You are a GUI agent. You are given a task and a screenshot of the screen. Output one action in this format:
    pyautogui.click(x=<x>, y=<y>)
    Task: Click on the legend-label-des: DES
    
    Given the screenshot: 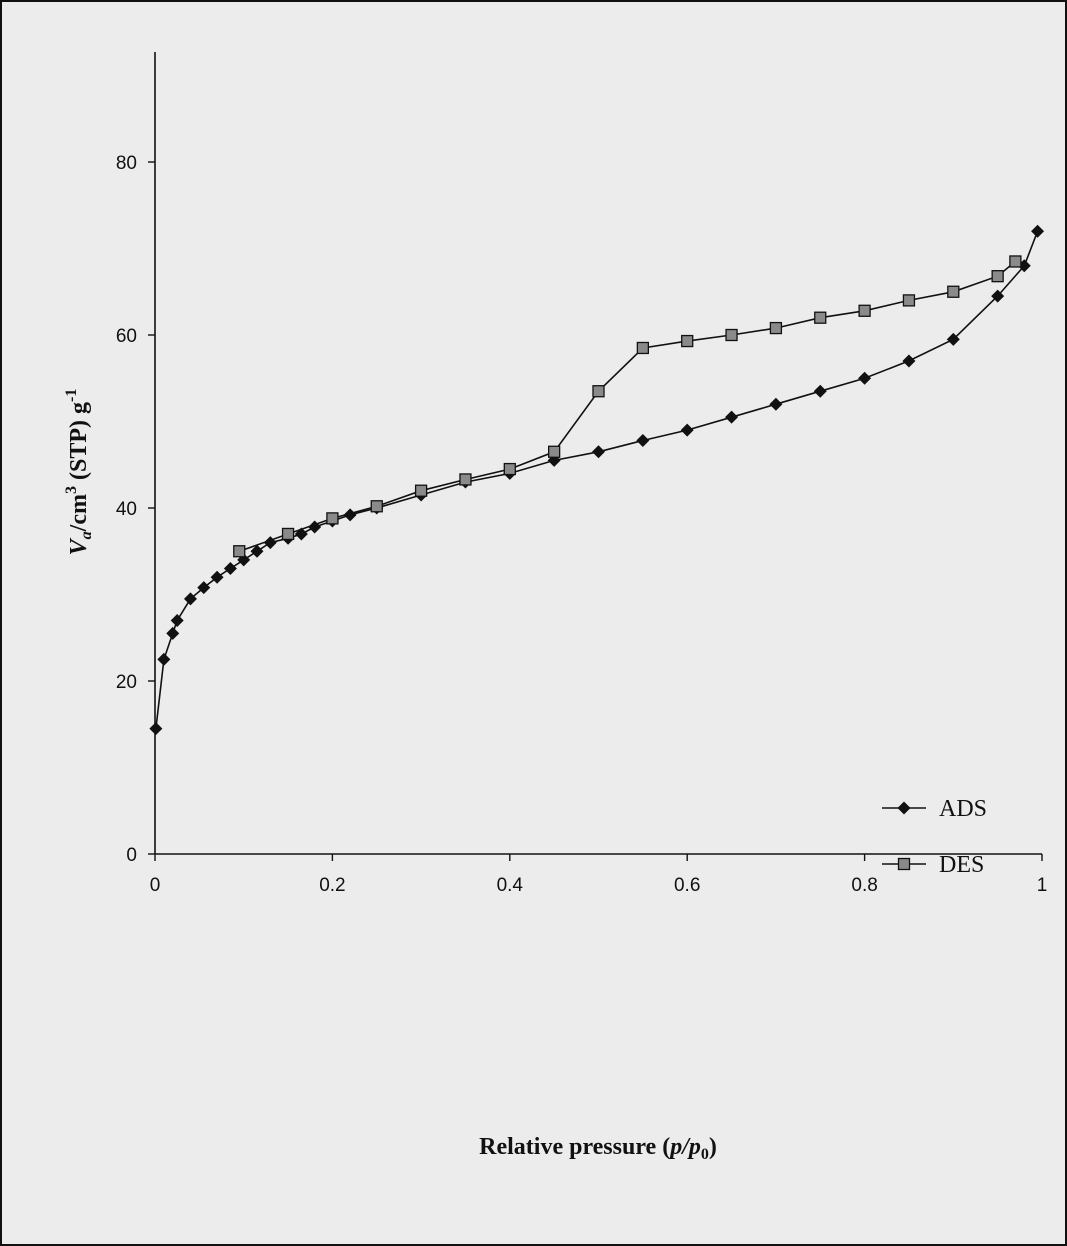 What is the action you would take?
    pyautogui.click(x=961, y=865)
    